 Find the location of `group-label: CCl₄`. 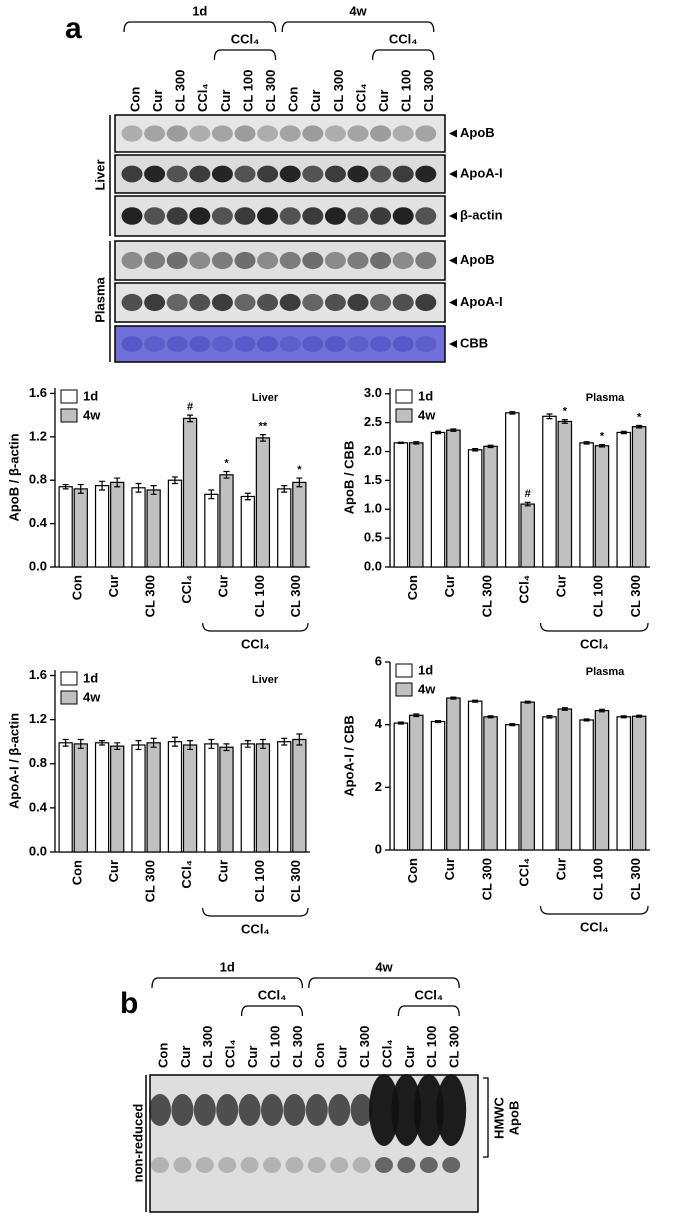

group-label: CCl₄ is located at coordinates (594, 643).